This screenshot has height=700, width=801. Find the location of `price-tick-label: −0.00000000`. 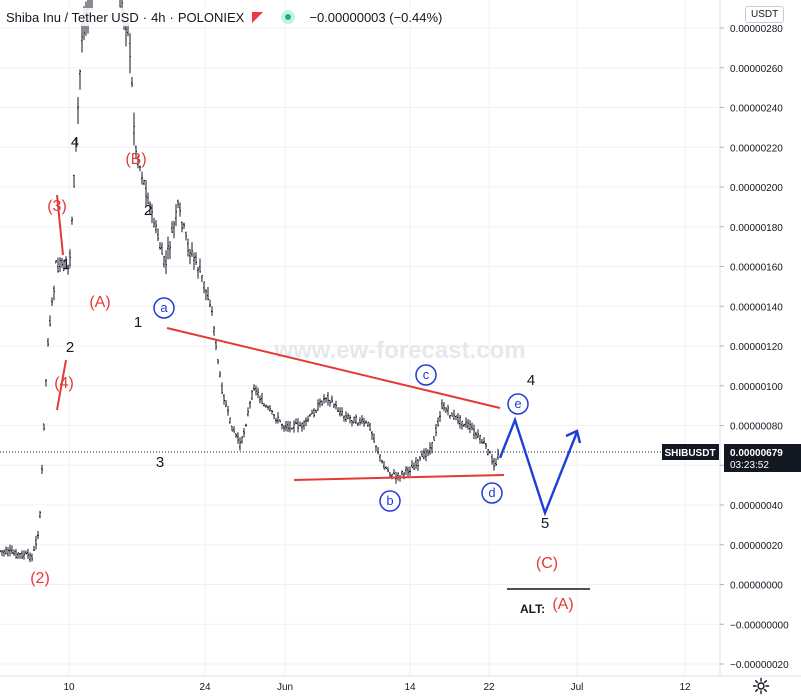

price-tick-label: −0.00000000 is located at coordinates (759, 625).